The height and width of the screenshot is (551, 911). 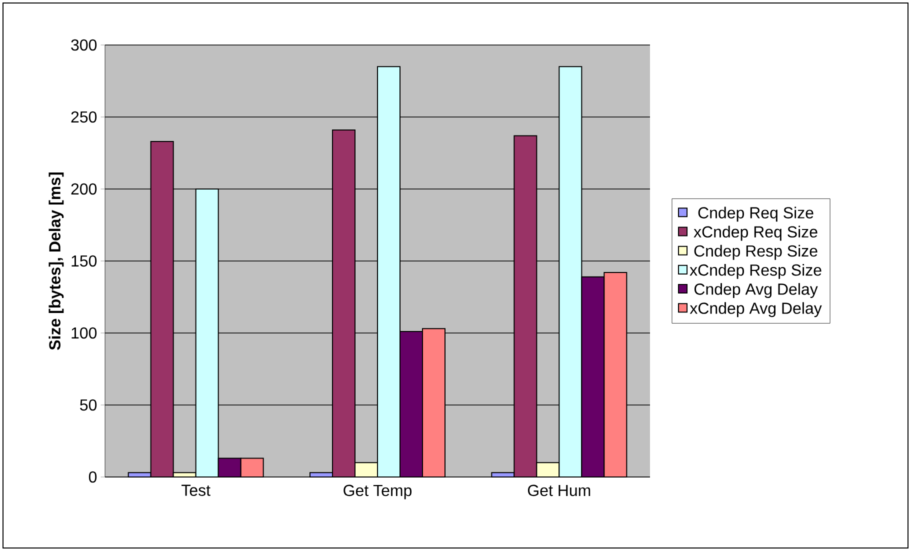 What do you see at coordinates (196, 490) in the screenshot?
I see `x-tick-label: Test` at bounding box center [196, 490].